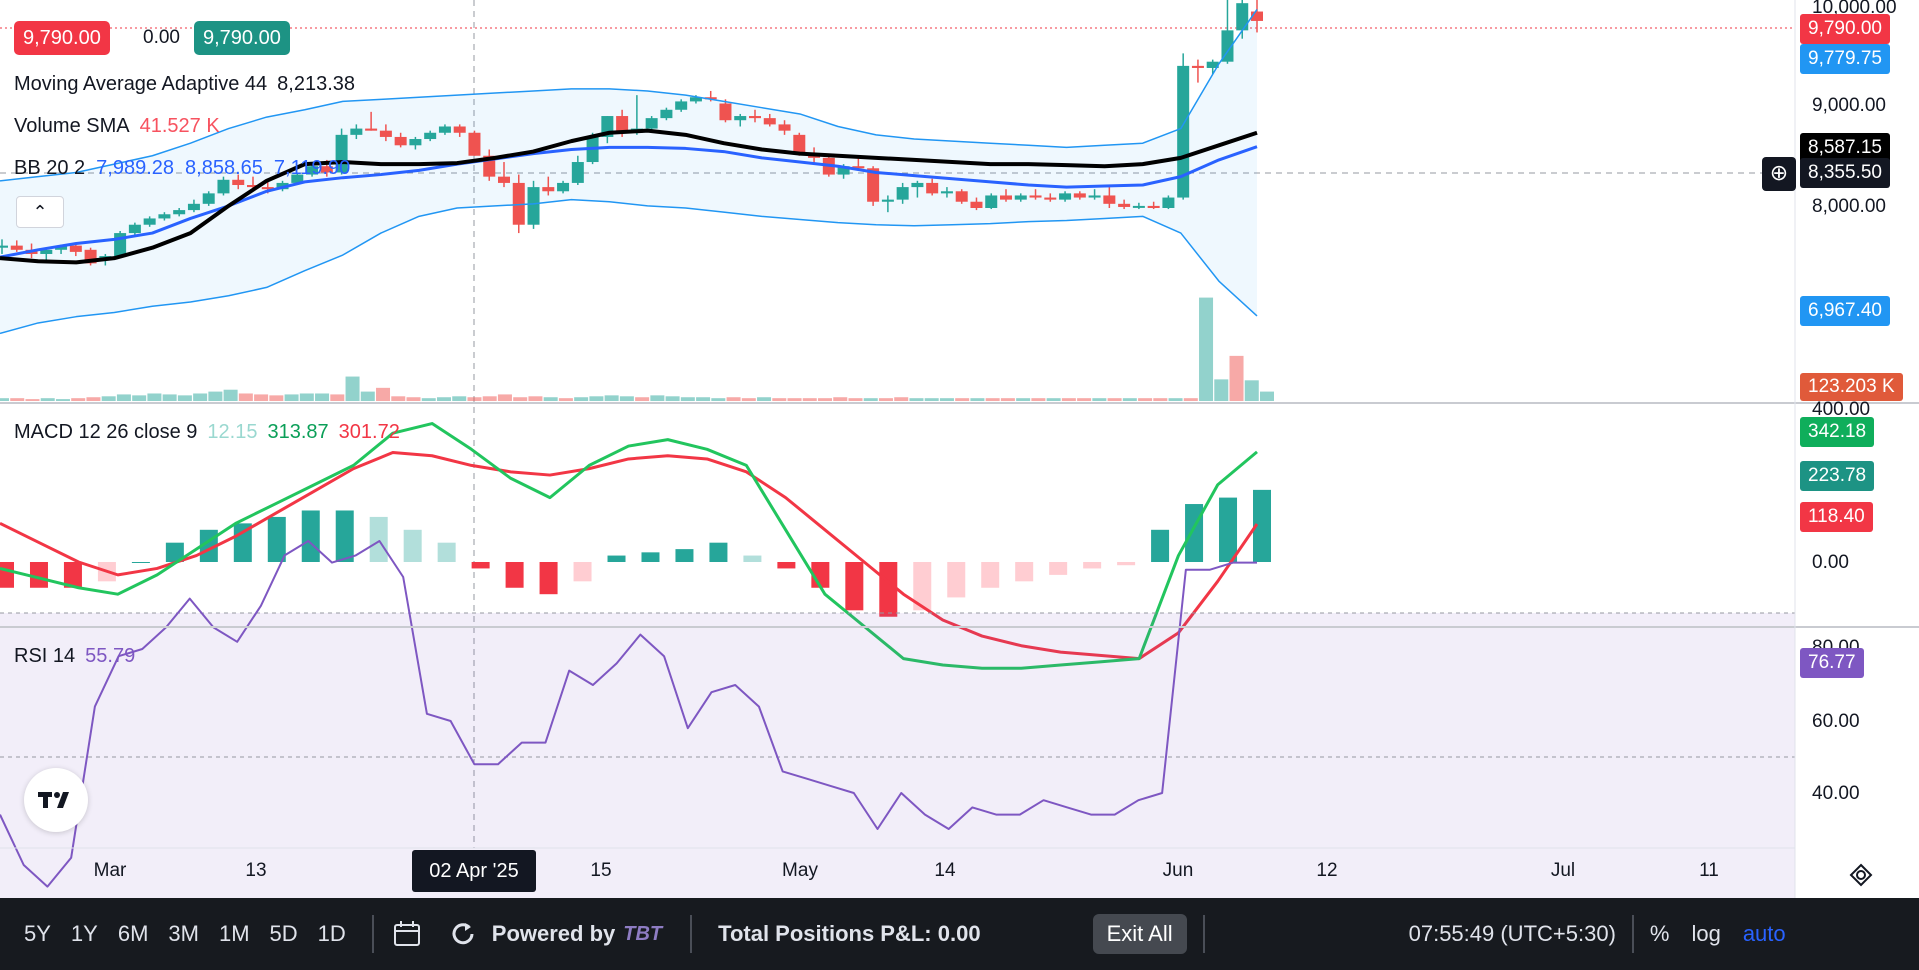  Describe the element at coordinates (1512, 933) in the screenshot. I see `clock: 07:55:49 (UTC+5:30)` at that location.